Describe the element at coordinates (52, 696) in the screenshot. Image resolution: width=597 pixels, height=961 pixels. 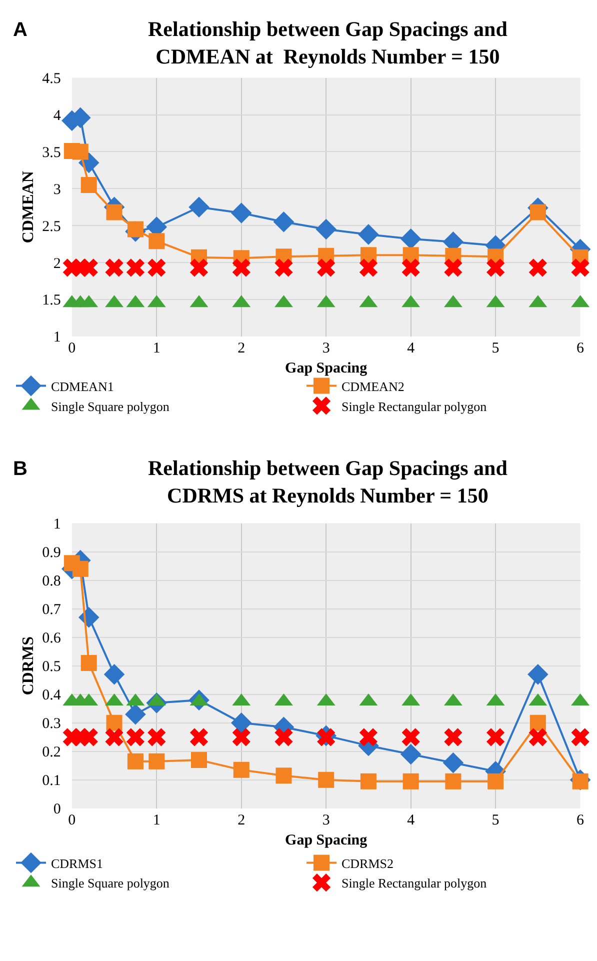
I see `y-tick-label: 0.4` at that location.